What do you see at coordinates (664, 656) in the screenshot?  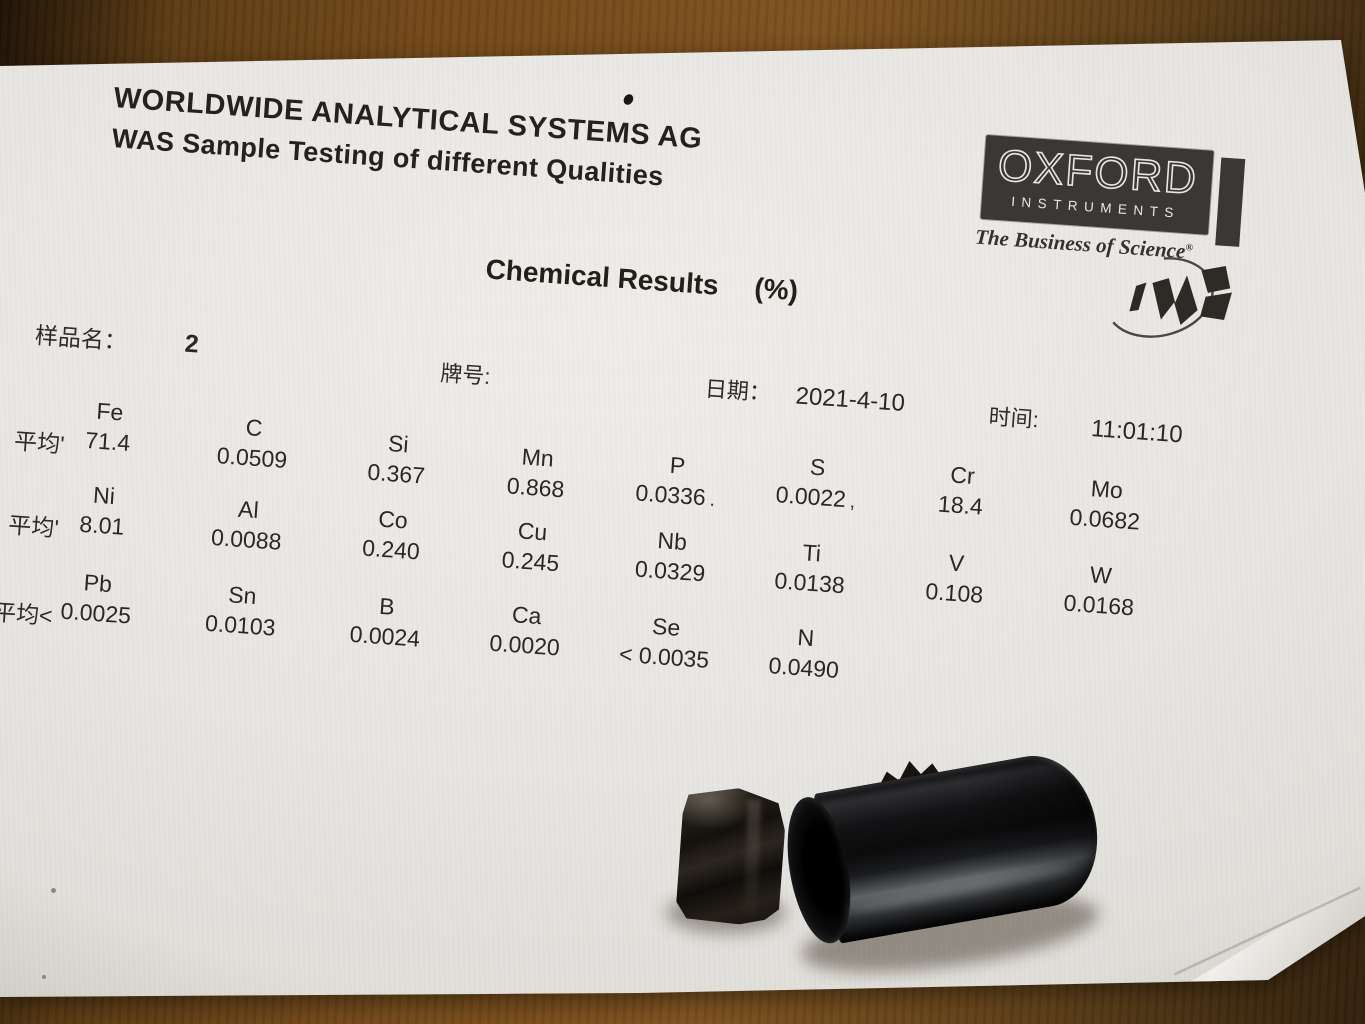 I see `element-value: < 0.0035` at bounding box center [664, 656].